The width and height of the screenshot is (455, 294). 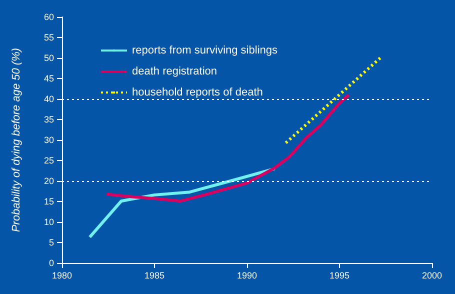 I want to click on y-tick-label: 50, so click(x=49, y=58).